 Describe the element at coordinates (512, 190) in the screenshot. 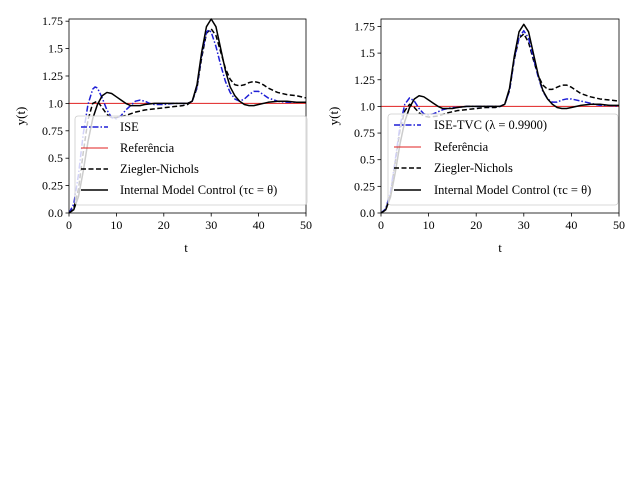

I see `right-legend-label-imc: Internal Model Control (τc = θ)` at that location.